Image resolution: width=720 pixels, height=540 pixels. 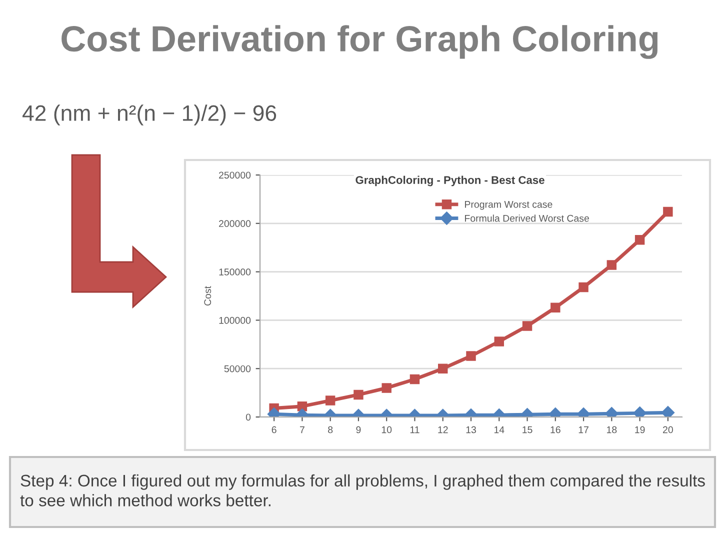 I want to click on x-tick-label: 8, so click(x=330, y=430).